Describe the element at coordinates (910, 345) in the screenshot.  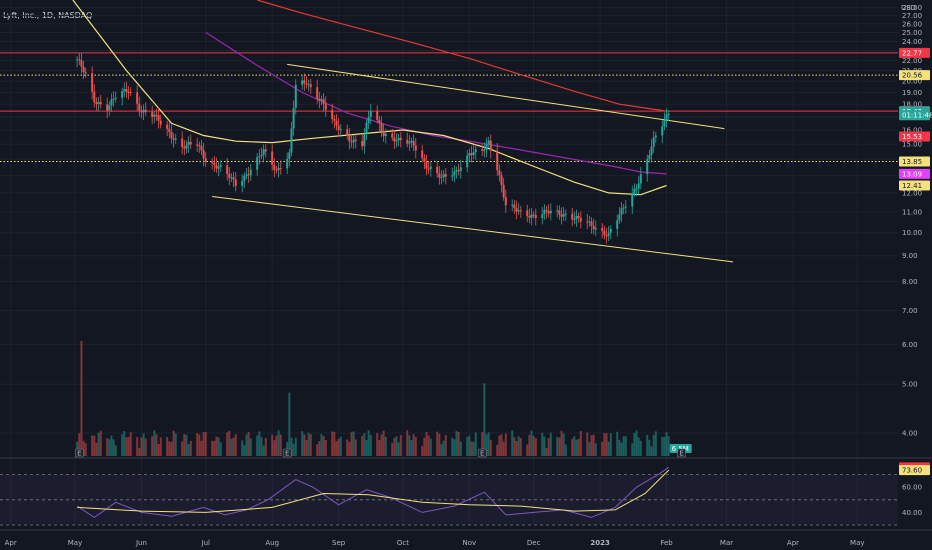
I see `price-tick-label: 6.00` at that location.